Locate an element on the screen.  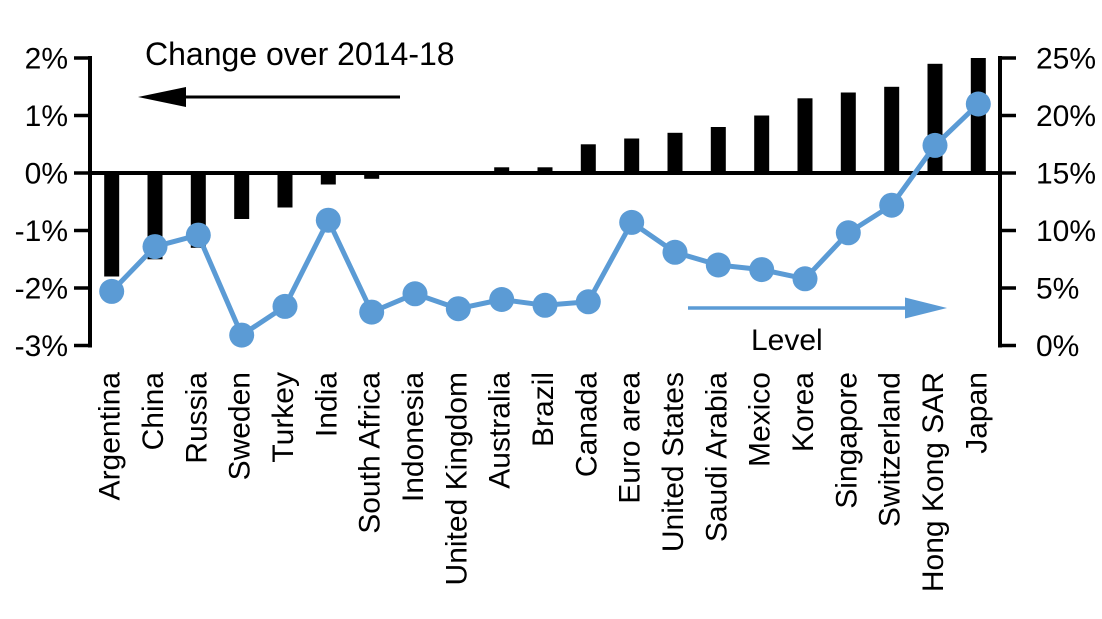
bar-singapore is located at coordinates (848, 132).